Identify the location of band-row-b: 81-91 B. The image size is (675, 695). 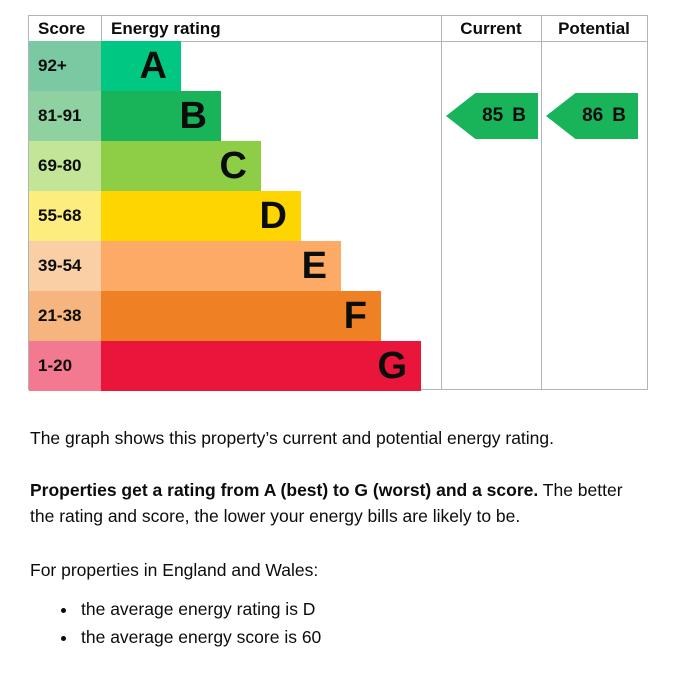
(235, 116).